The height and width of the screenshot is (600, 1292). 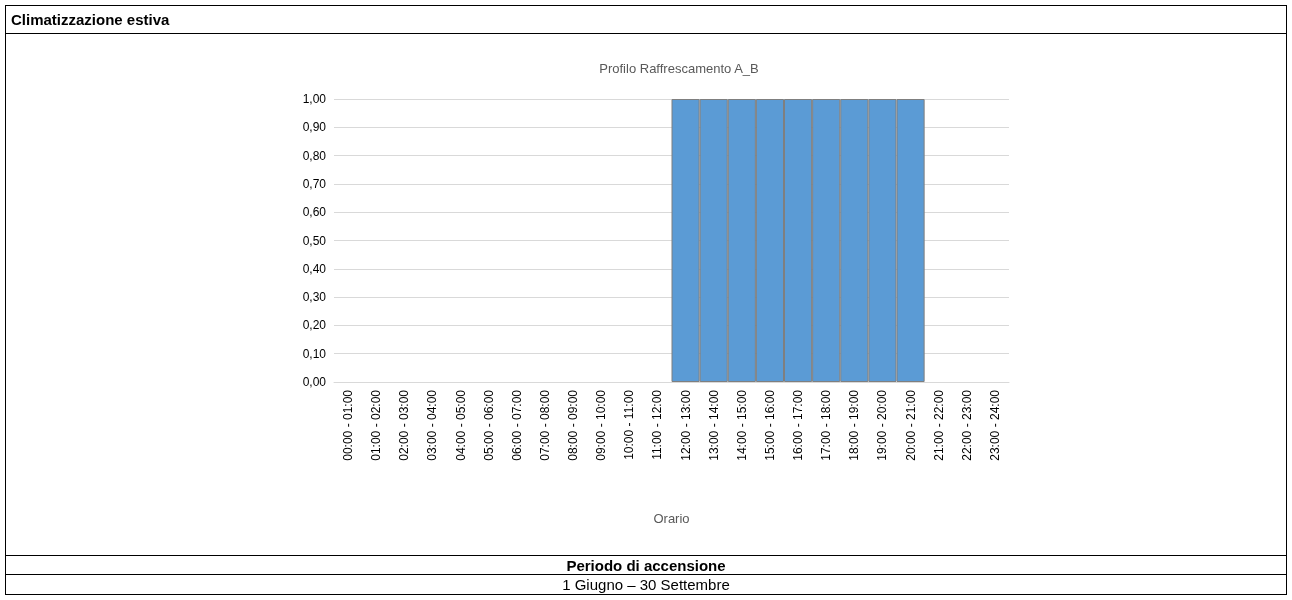 What do you see at coordinates (657, 424) in the screenshot?
I see `x-tick-label: 11:00 - 12:00` at bounding box center [657, 424].